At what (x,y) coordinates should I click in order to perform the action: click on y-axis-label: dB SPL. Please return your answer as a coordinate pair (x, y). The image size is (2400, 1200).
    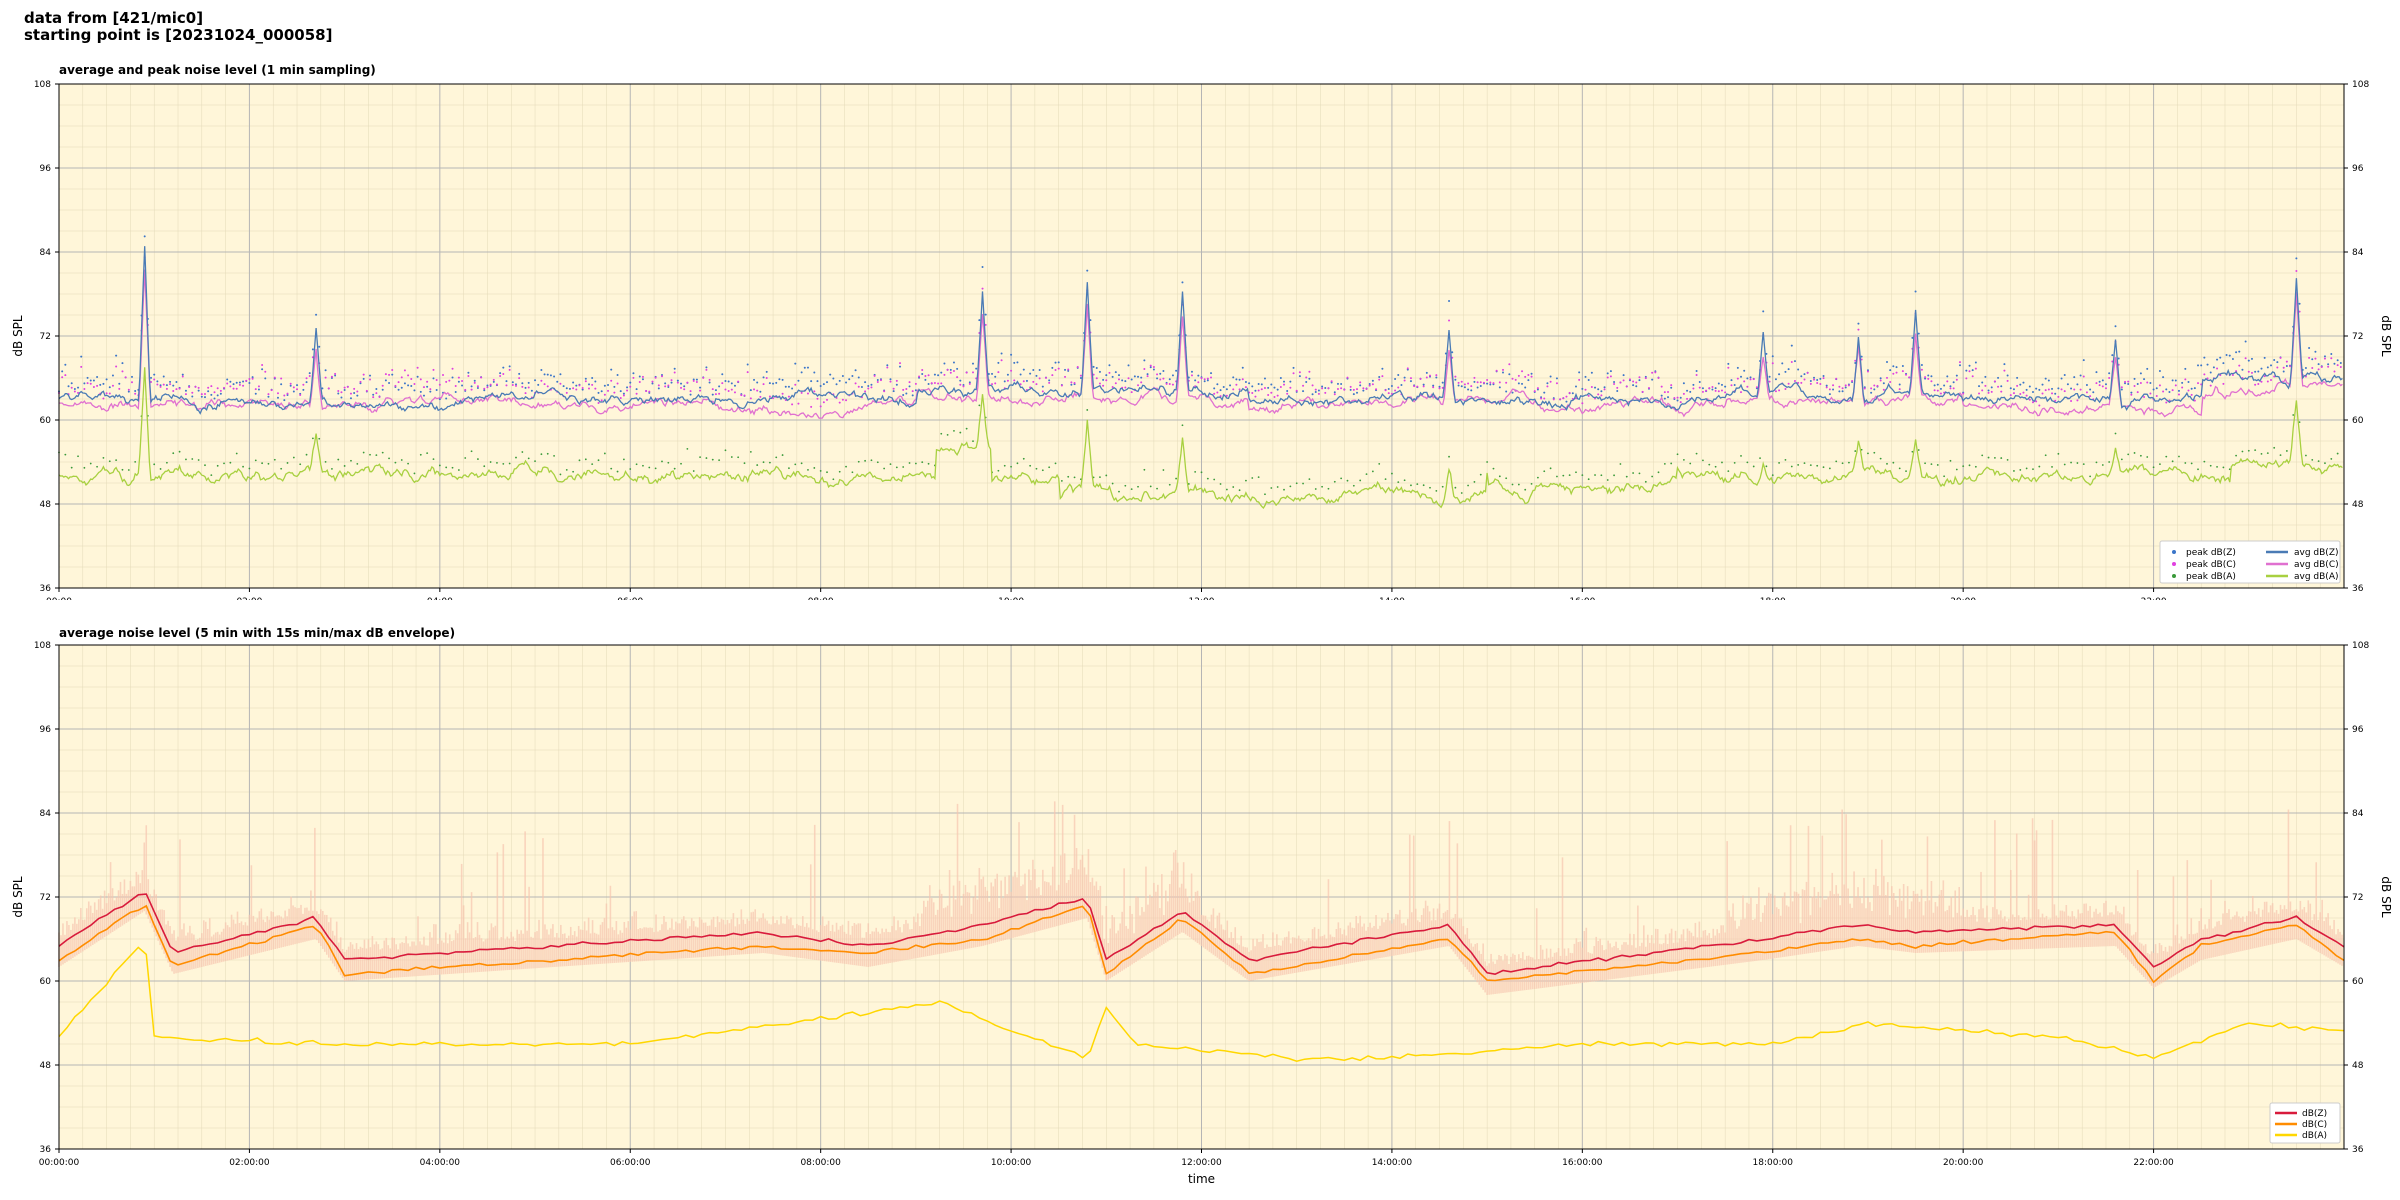
    Looking at the image, I should click on (18, 897).